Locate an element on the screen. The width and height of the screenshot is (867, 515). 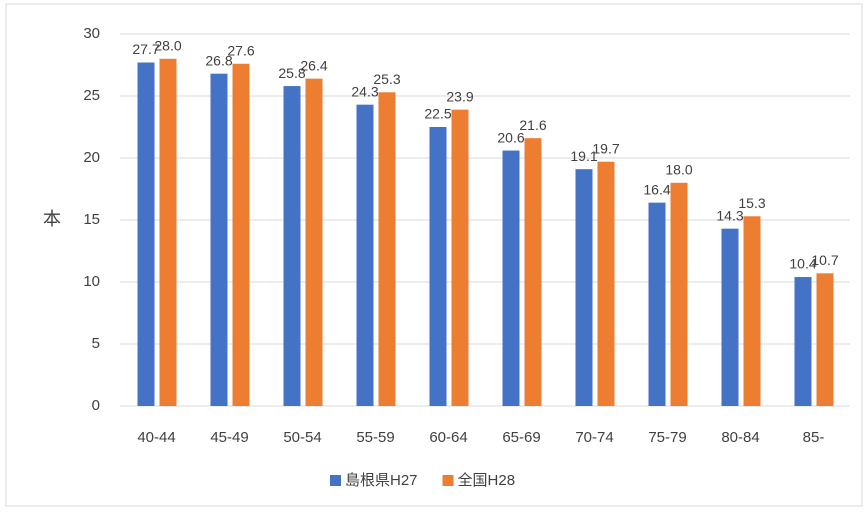
x-tick-label: 55-59 is located at coordinates (375, 437).